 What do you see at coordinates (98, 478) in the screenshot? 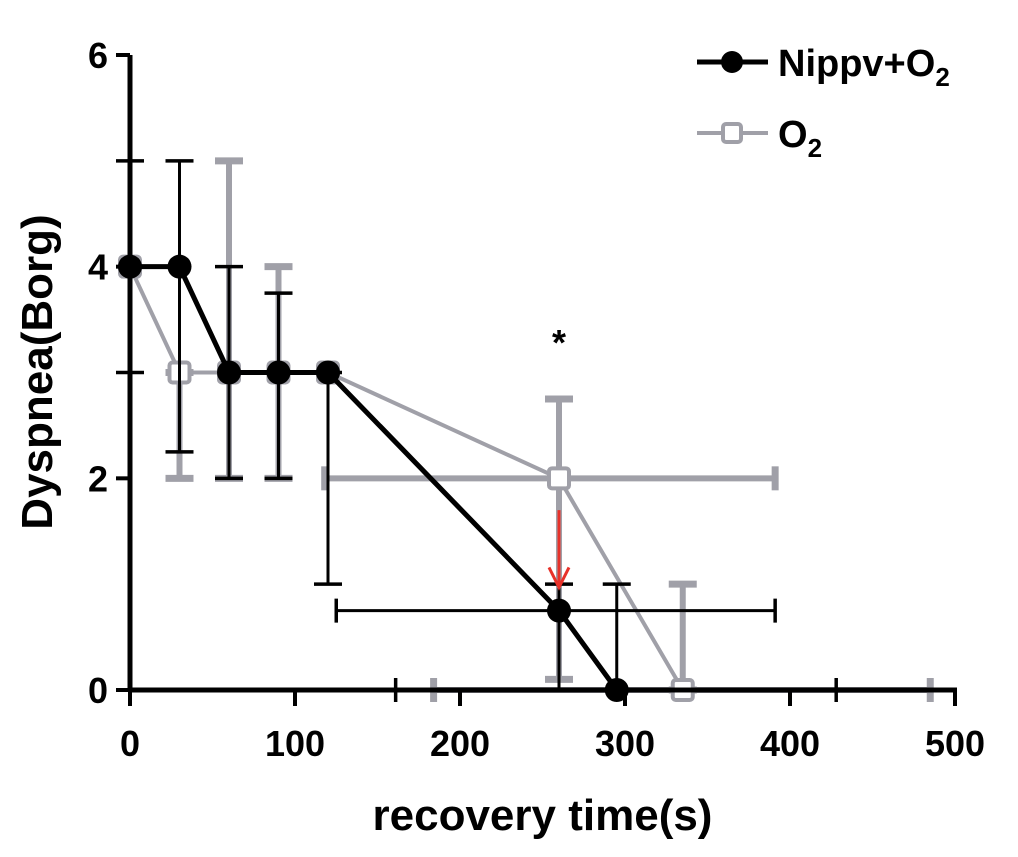
I see `y-tick-label: 2` at bounding box center [98, 478].